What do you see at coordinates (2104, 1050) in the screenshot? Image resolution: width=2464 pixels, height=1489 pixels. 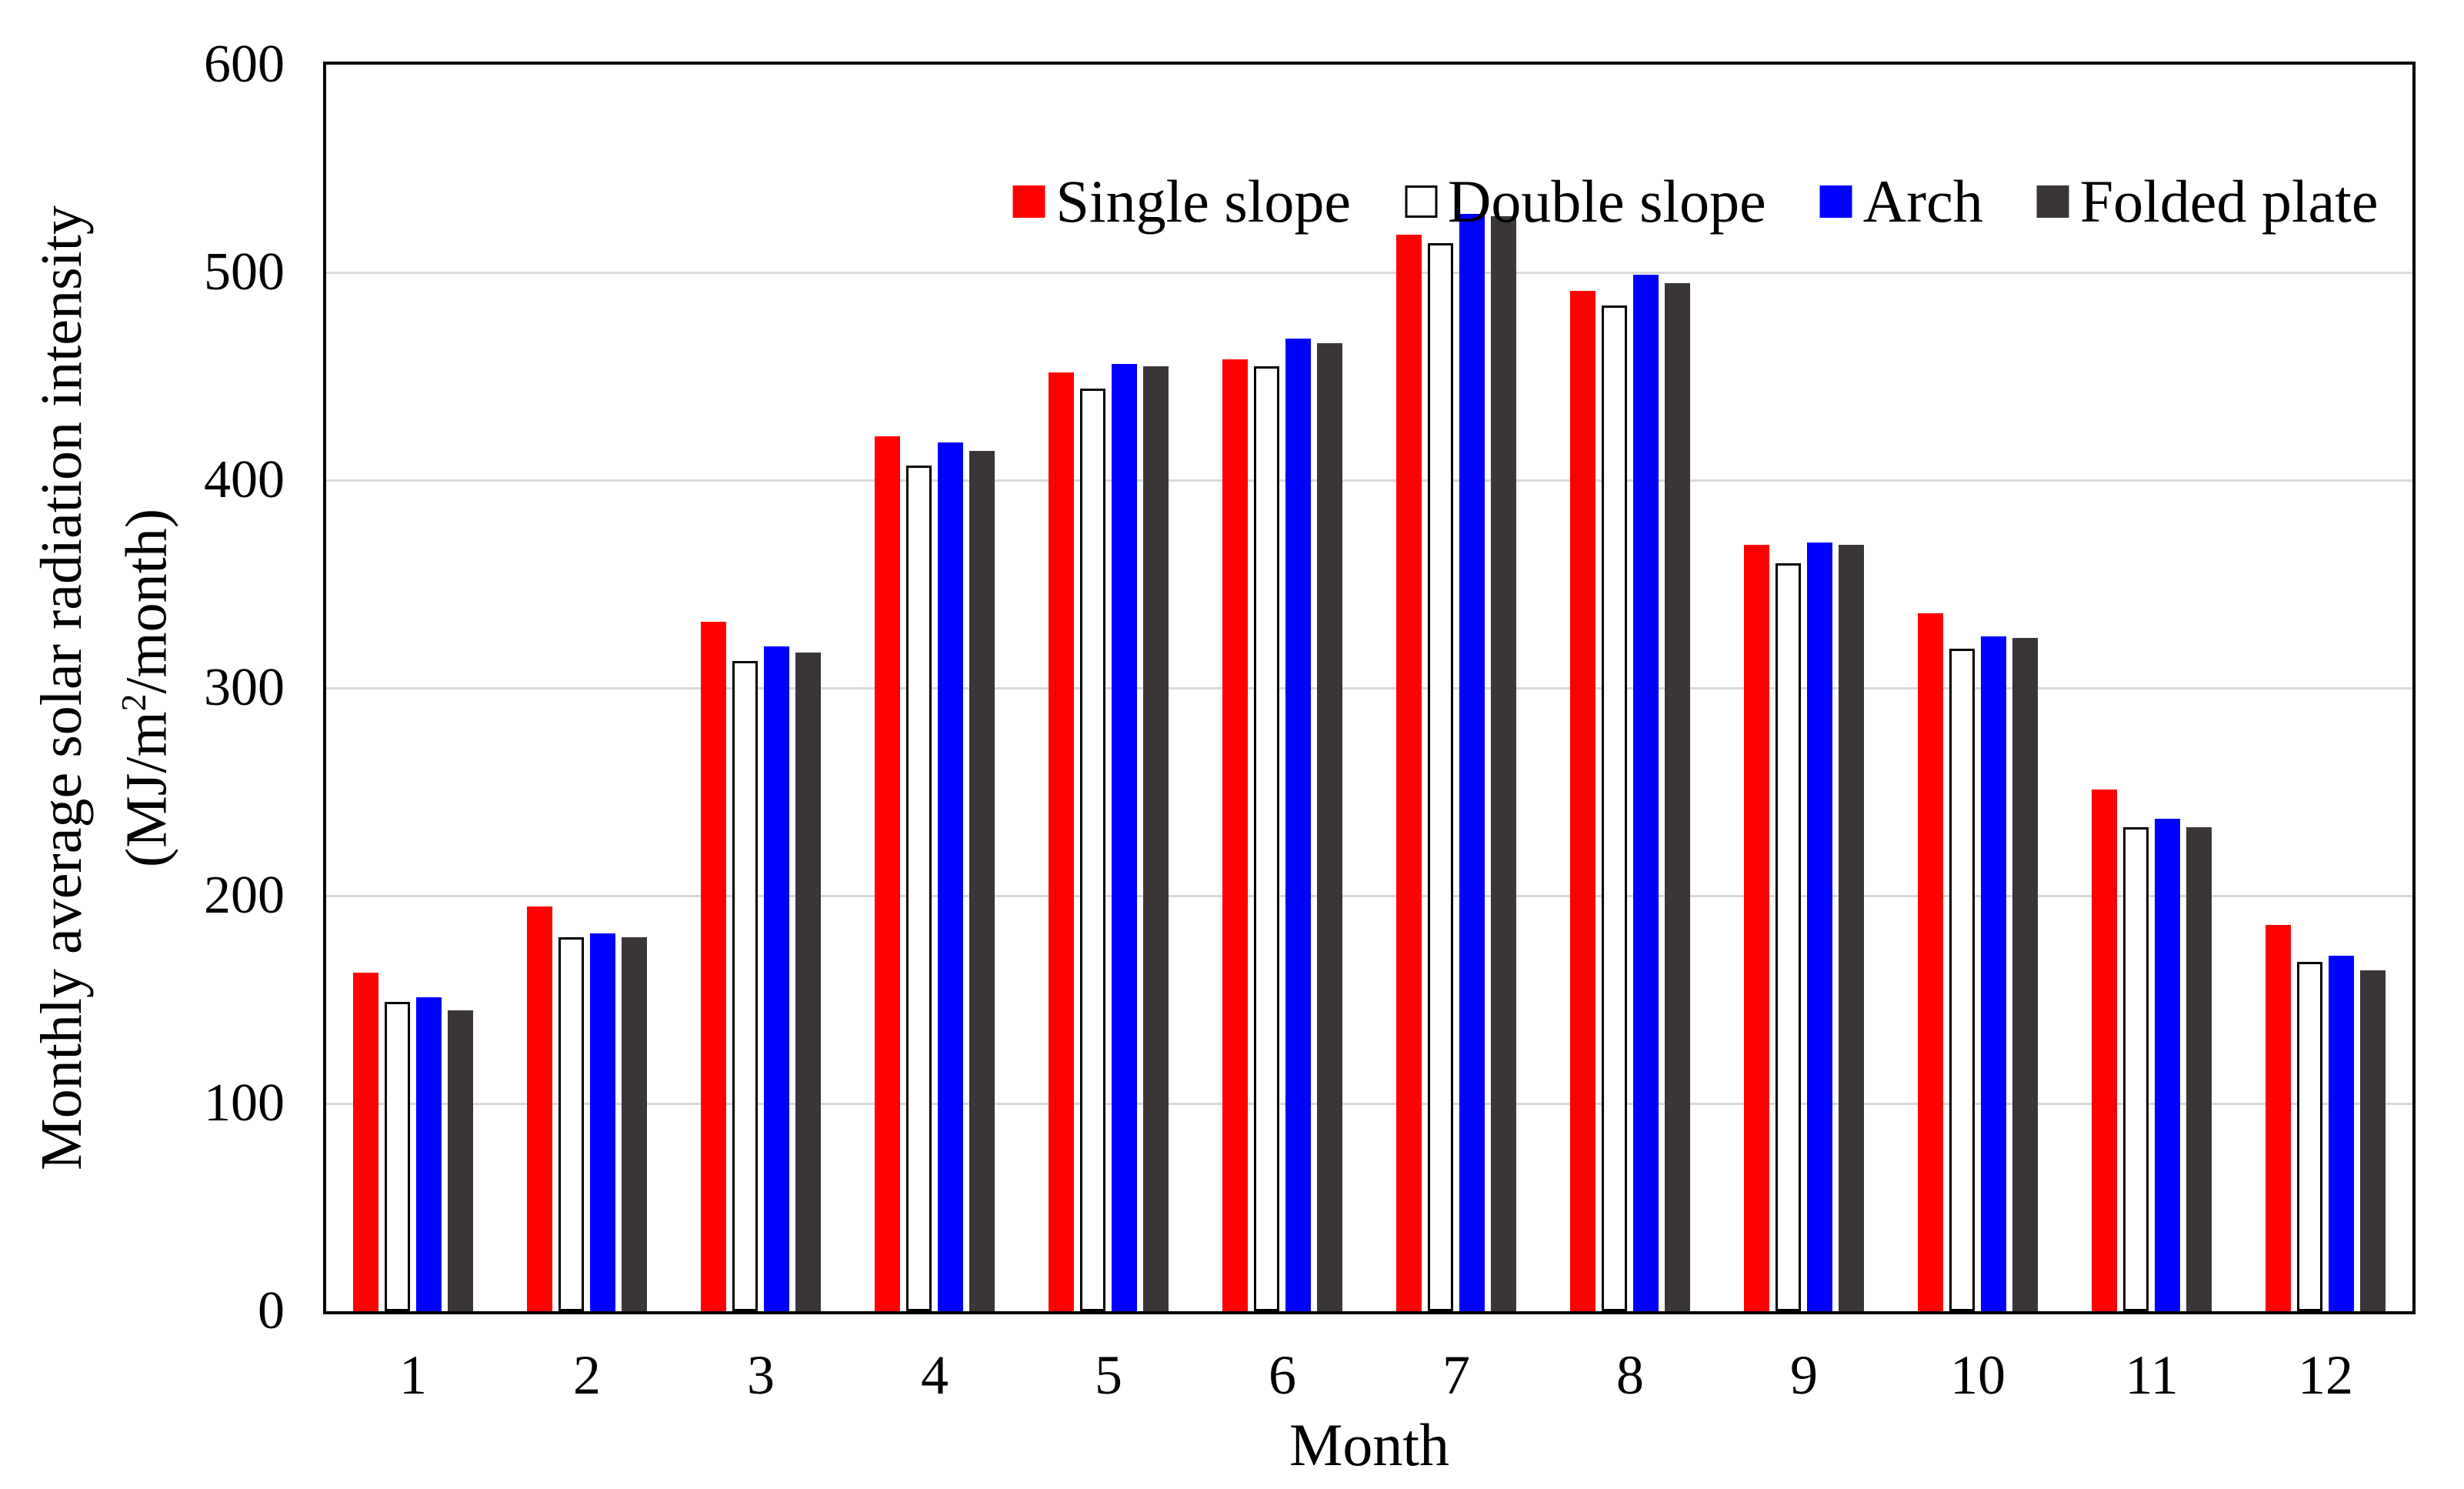 I see `bar-month11-single-slope` at bounding box center [2104, 1050].